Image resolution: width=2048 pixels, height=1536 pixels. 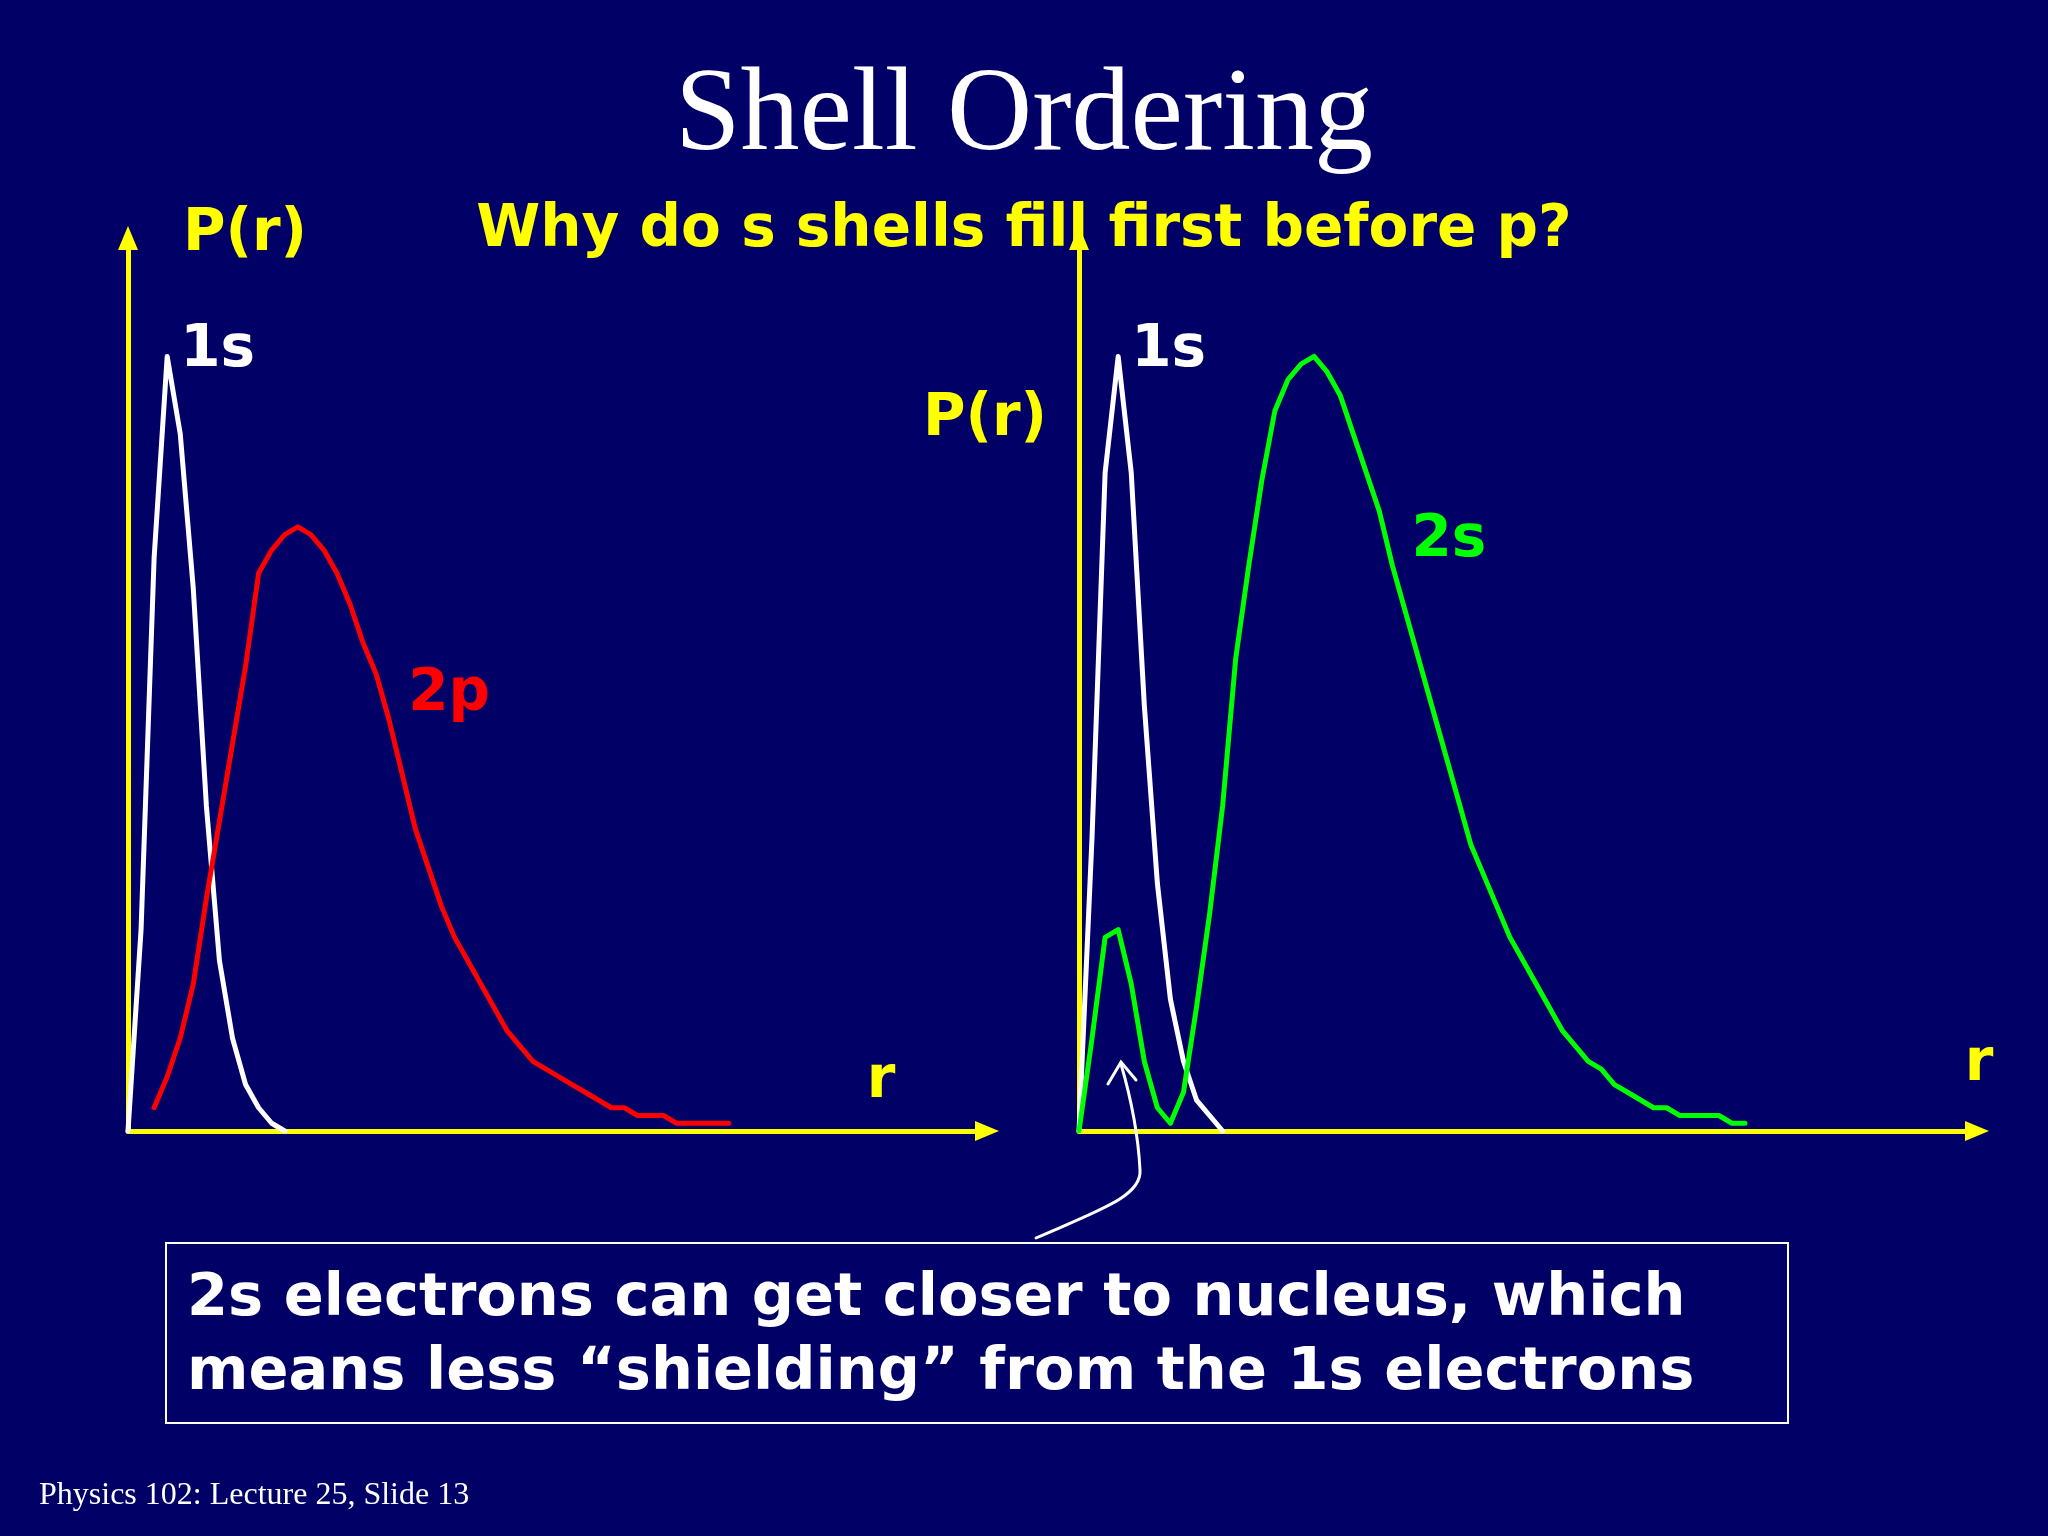 What do you see at coordinates (1023, 109) in the screenshot?
I see `chart-title: Shell Ordering` at bounding box center [1023, 109].